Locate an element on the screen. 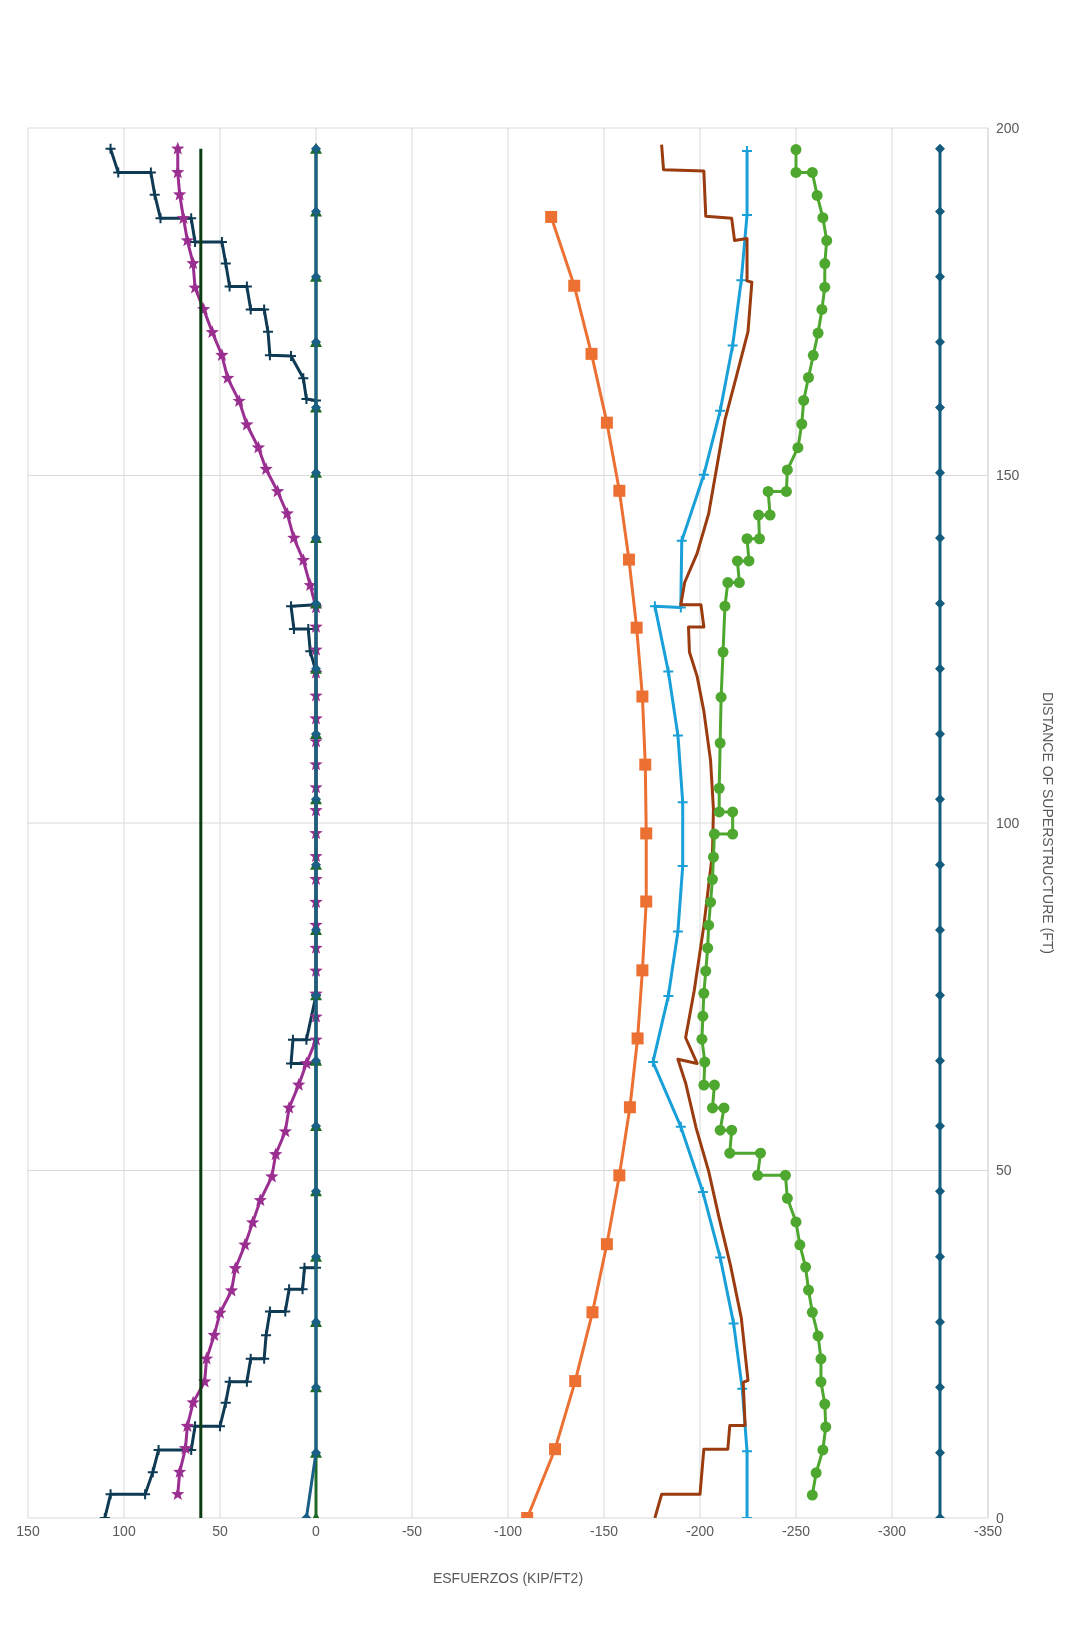 The image size is (1078, 1648). y-axis-title: DISTANCE OF SUPERSTRUCTURE (FT) is located at coordinates (1048, 823).